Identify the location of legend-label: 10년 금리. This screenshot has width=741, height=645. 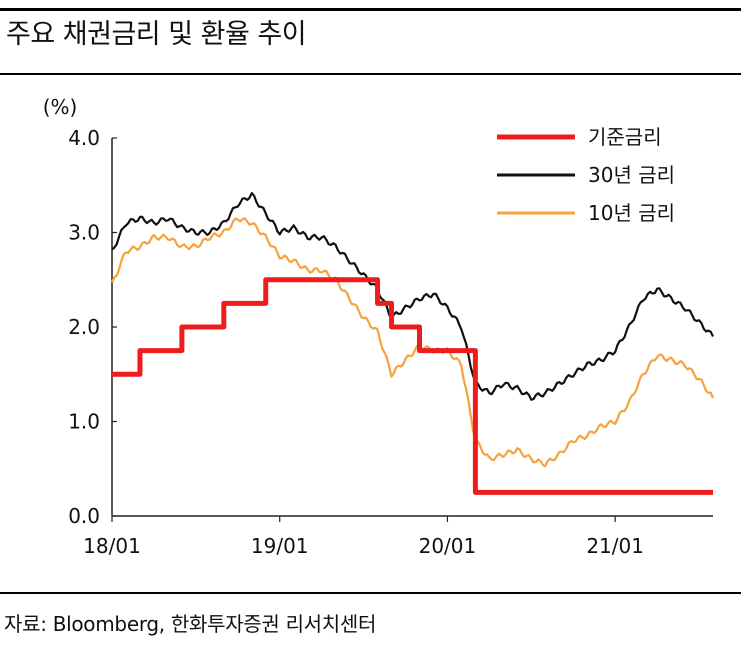
(631, 213).